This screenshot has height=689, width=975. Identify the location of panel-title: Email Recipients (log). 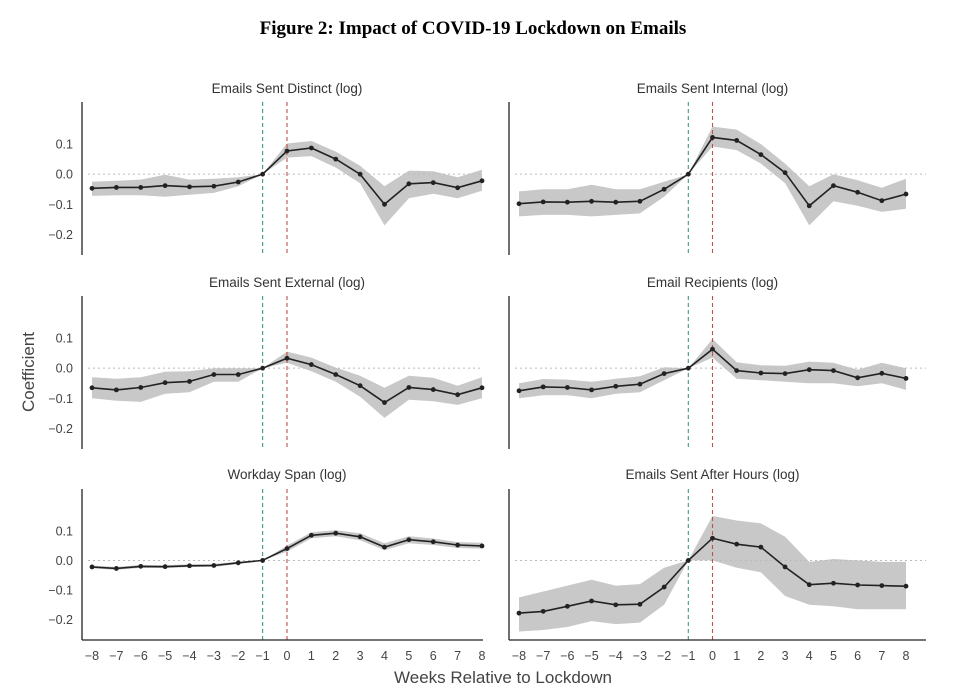
(712, 282).